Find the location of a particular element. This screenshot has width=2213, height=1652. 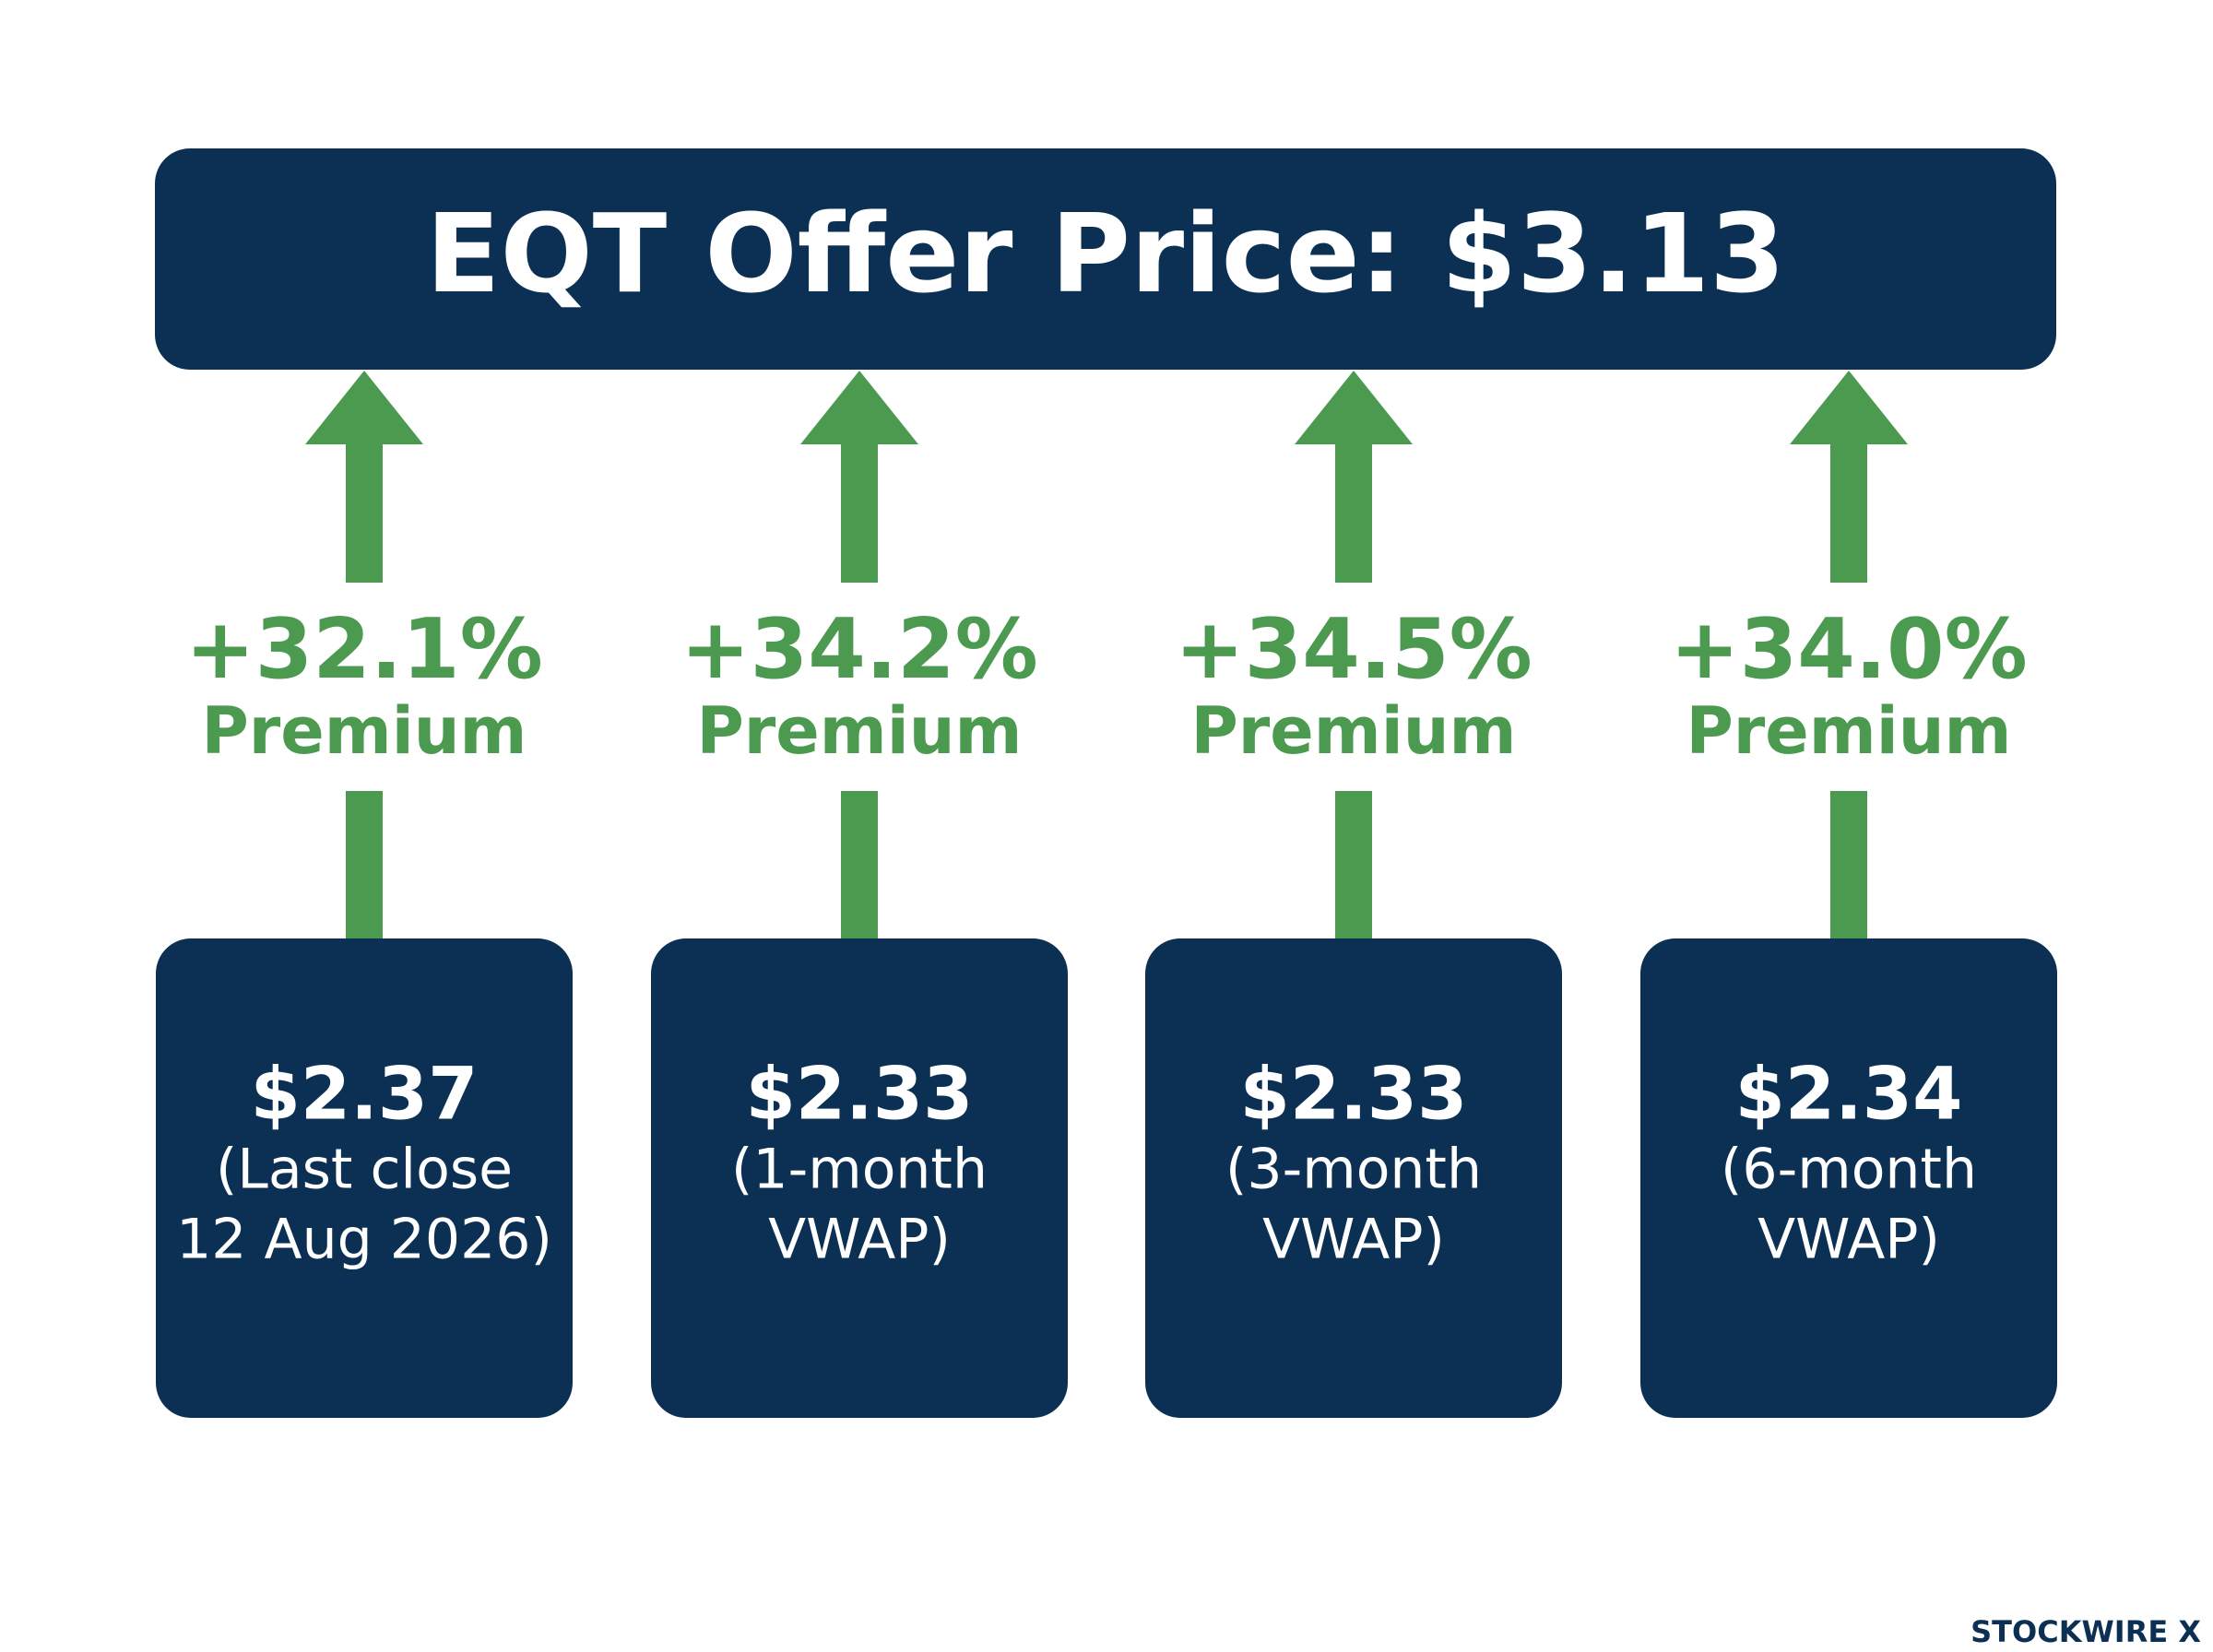

price-description: (6-month is located at coordinates (1849, 1170).